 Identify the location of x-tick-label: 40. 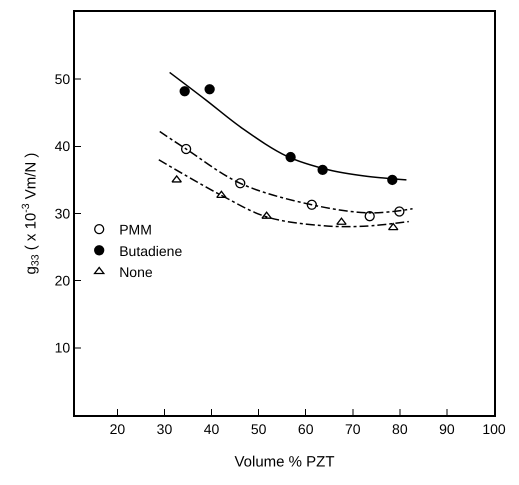
(212, 428).